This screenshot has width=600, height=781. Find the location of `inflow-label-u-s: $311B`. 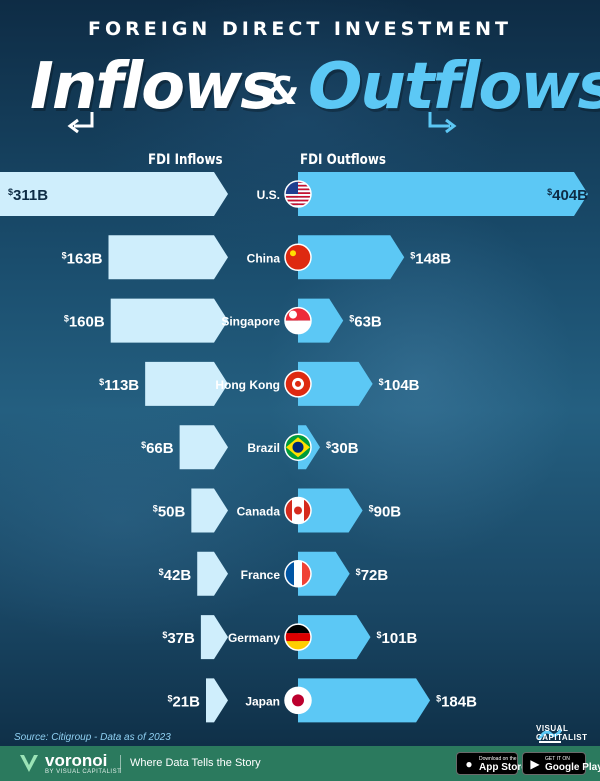

inflow-label-u-s: $311B is located at coordinates (28, 195).